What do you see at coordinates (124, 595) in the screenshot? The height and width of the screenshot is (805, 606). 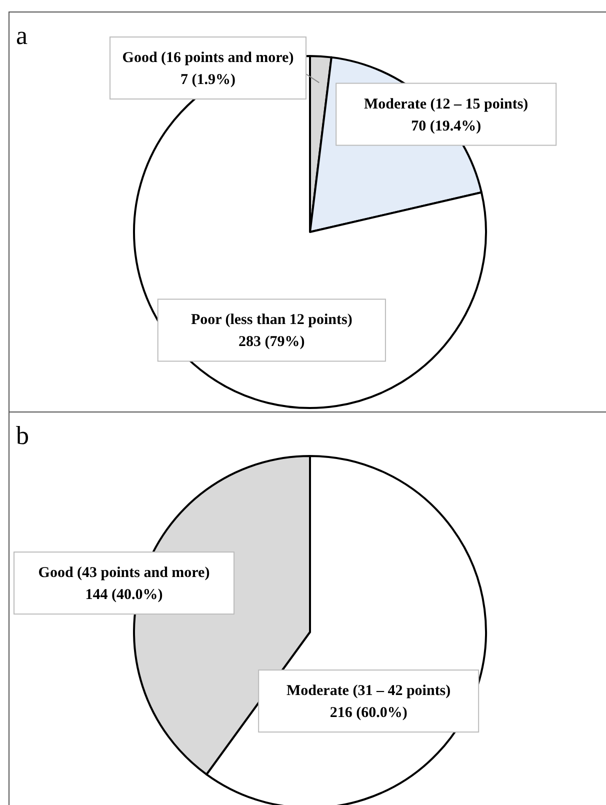 I see `data-label: 144 (40.0%)` at bounding box center [124, 595].